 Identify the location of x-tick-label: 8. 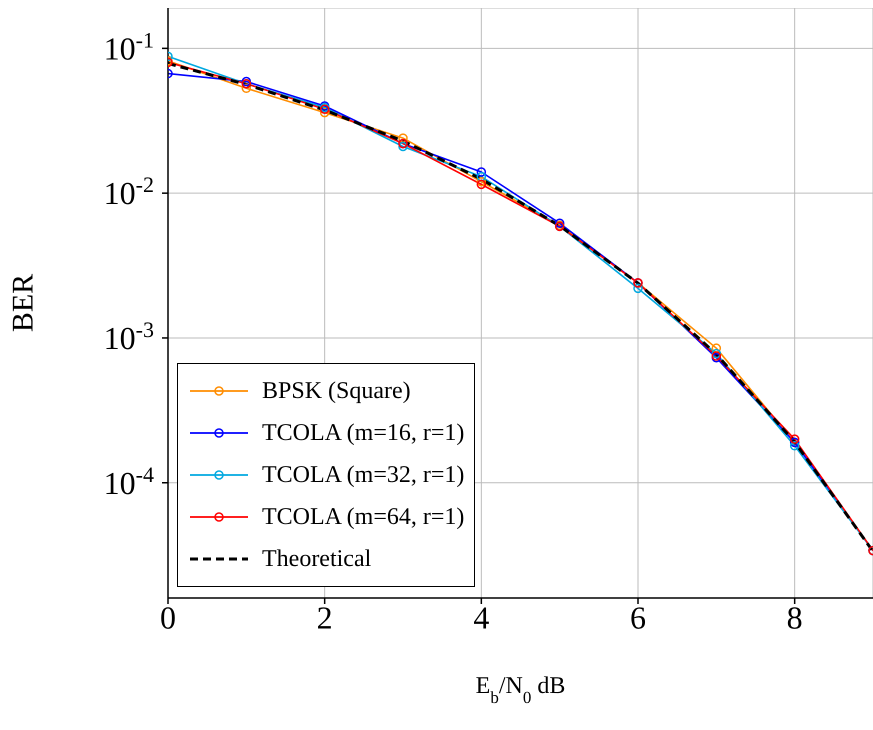
(794, 618).